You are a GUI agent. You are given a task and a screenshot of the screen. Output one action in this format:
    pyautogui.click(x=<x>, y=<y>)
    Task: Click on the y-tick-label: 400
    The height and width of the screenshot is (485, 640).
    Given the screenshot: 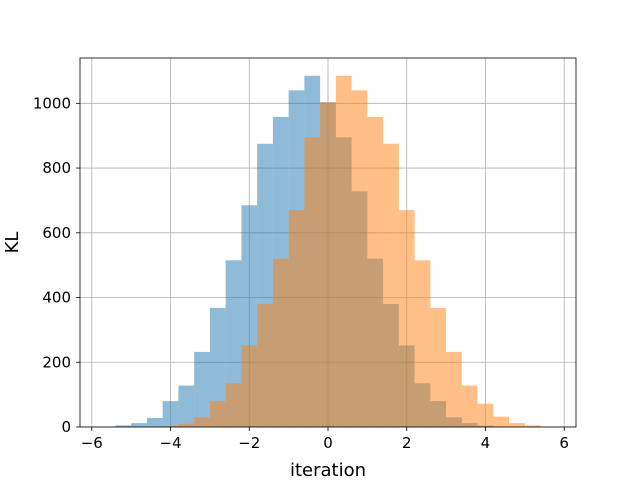 What is the action you would take?
    pyautogui.click(x=56, y=298)
    